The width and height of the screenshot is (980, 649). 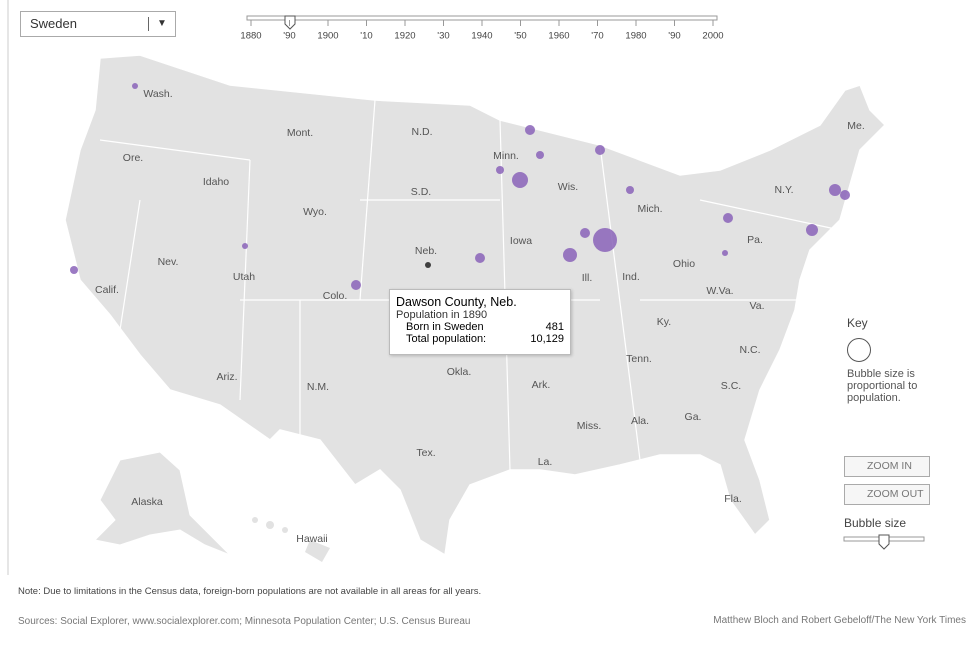 I want to click on timeline-track, so click(x=482, y=18).